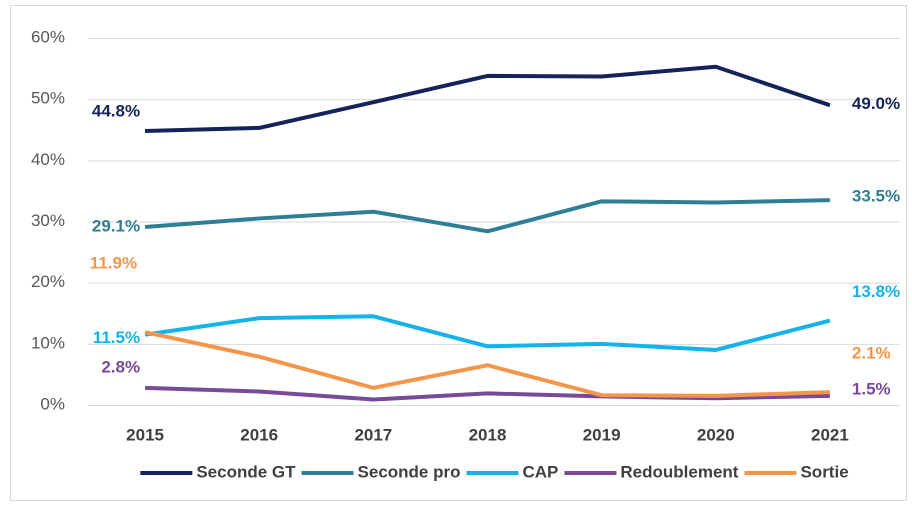 This screenshot has width=912, height=507. I want to click on y-tick-label: 50%, so click(48, 98).